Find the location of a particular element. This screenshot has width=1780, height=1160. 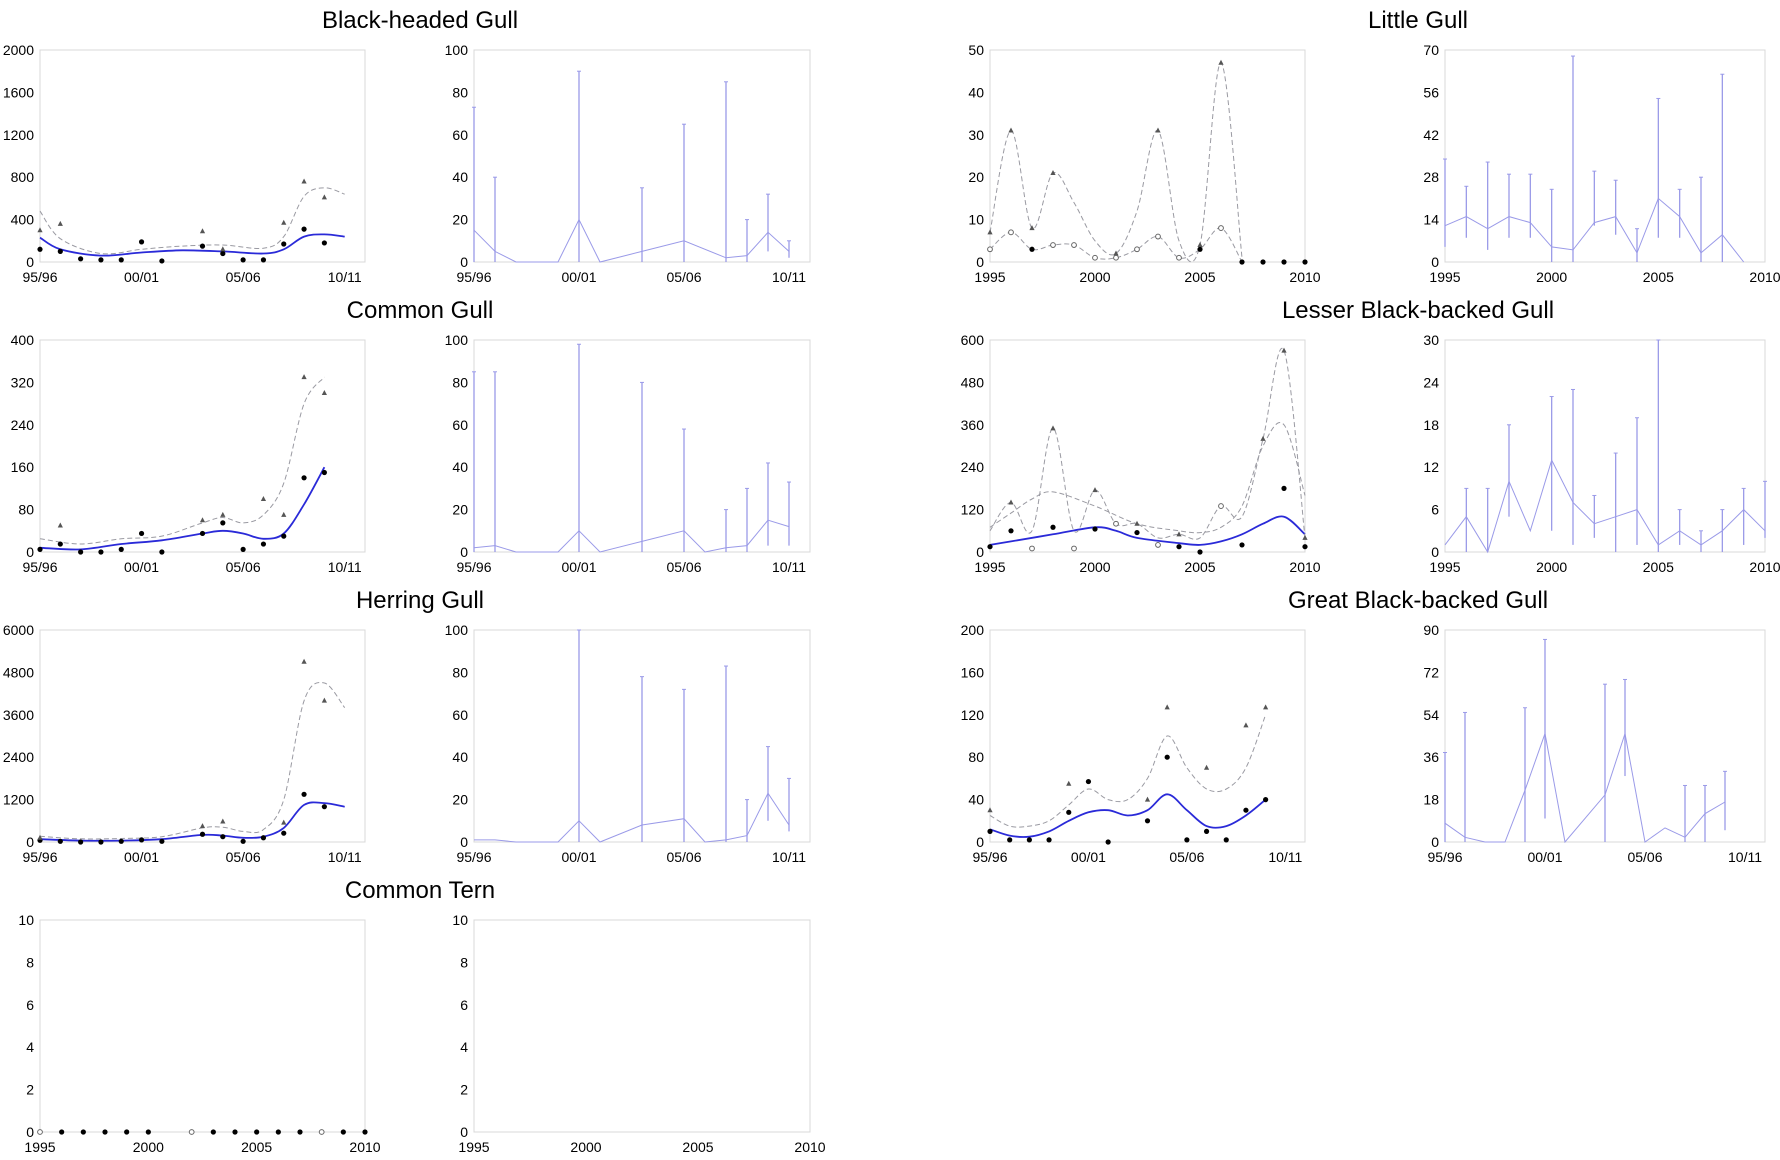

y-tick-label: 1600 is located at coordinates (18, 92).